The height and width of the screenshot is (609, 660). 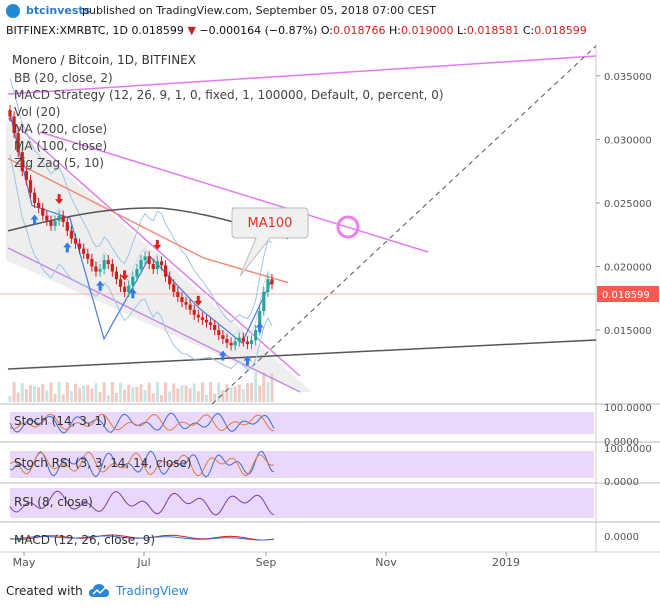 I want to click on author-avatar, so click(x=13, y=11).